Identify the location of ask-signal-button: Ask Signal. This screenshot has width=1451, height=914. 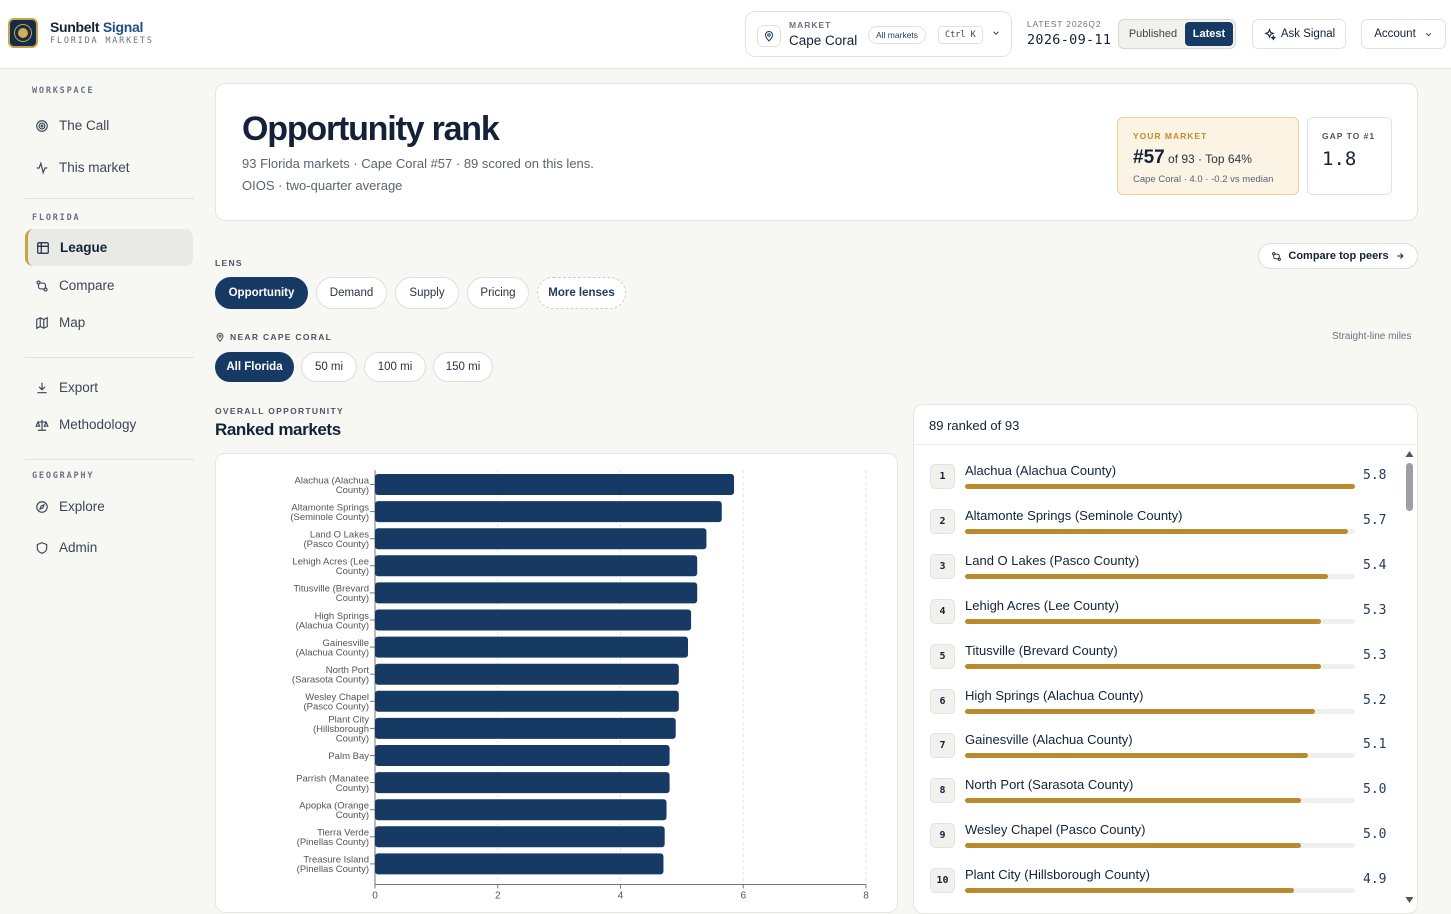
(1299, 34).